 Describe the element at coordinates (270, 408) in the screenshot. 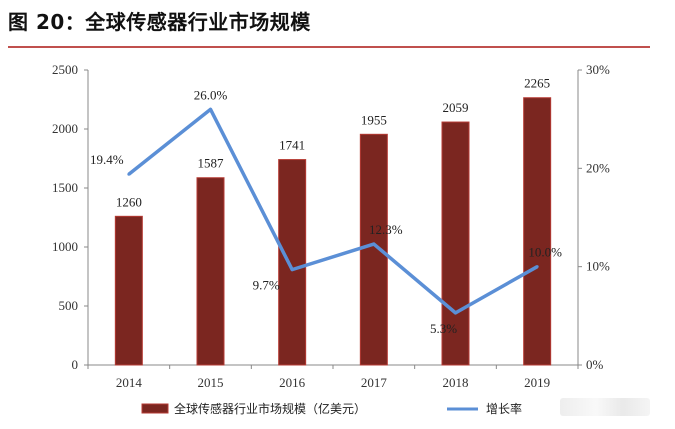

I see `legend-bar-label: 全球传感器行业市场规模（亿美元）` at that location.